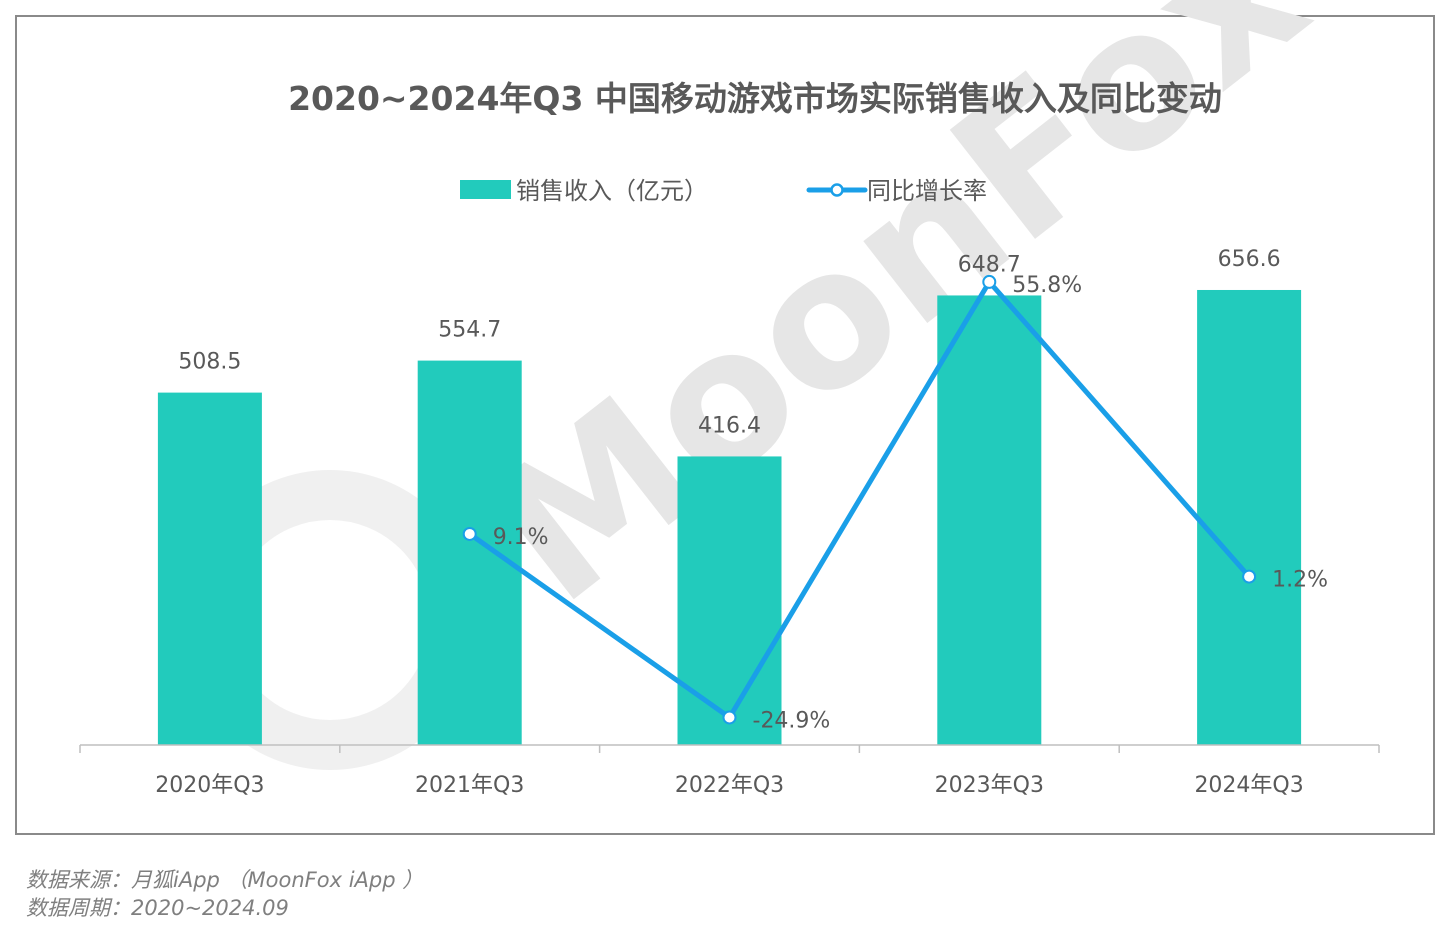 This screenshot has height=939, width=1452. I want to click on x-tick-label: 2024年Q3, so click(1248, 785).